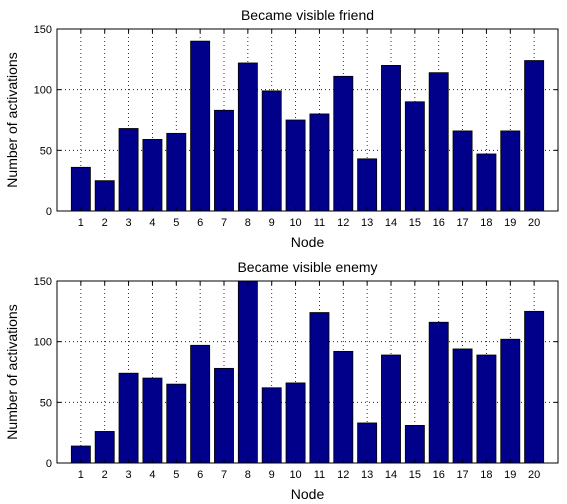 This screenshot has width=567, height=504. Describe the element at coordinates (307, 267) in the screenshot. I see `chart-title: Became visible enemy` at that location.